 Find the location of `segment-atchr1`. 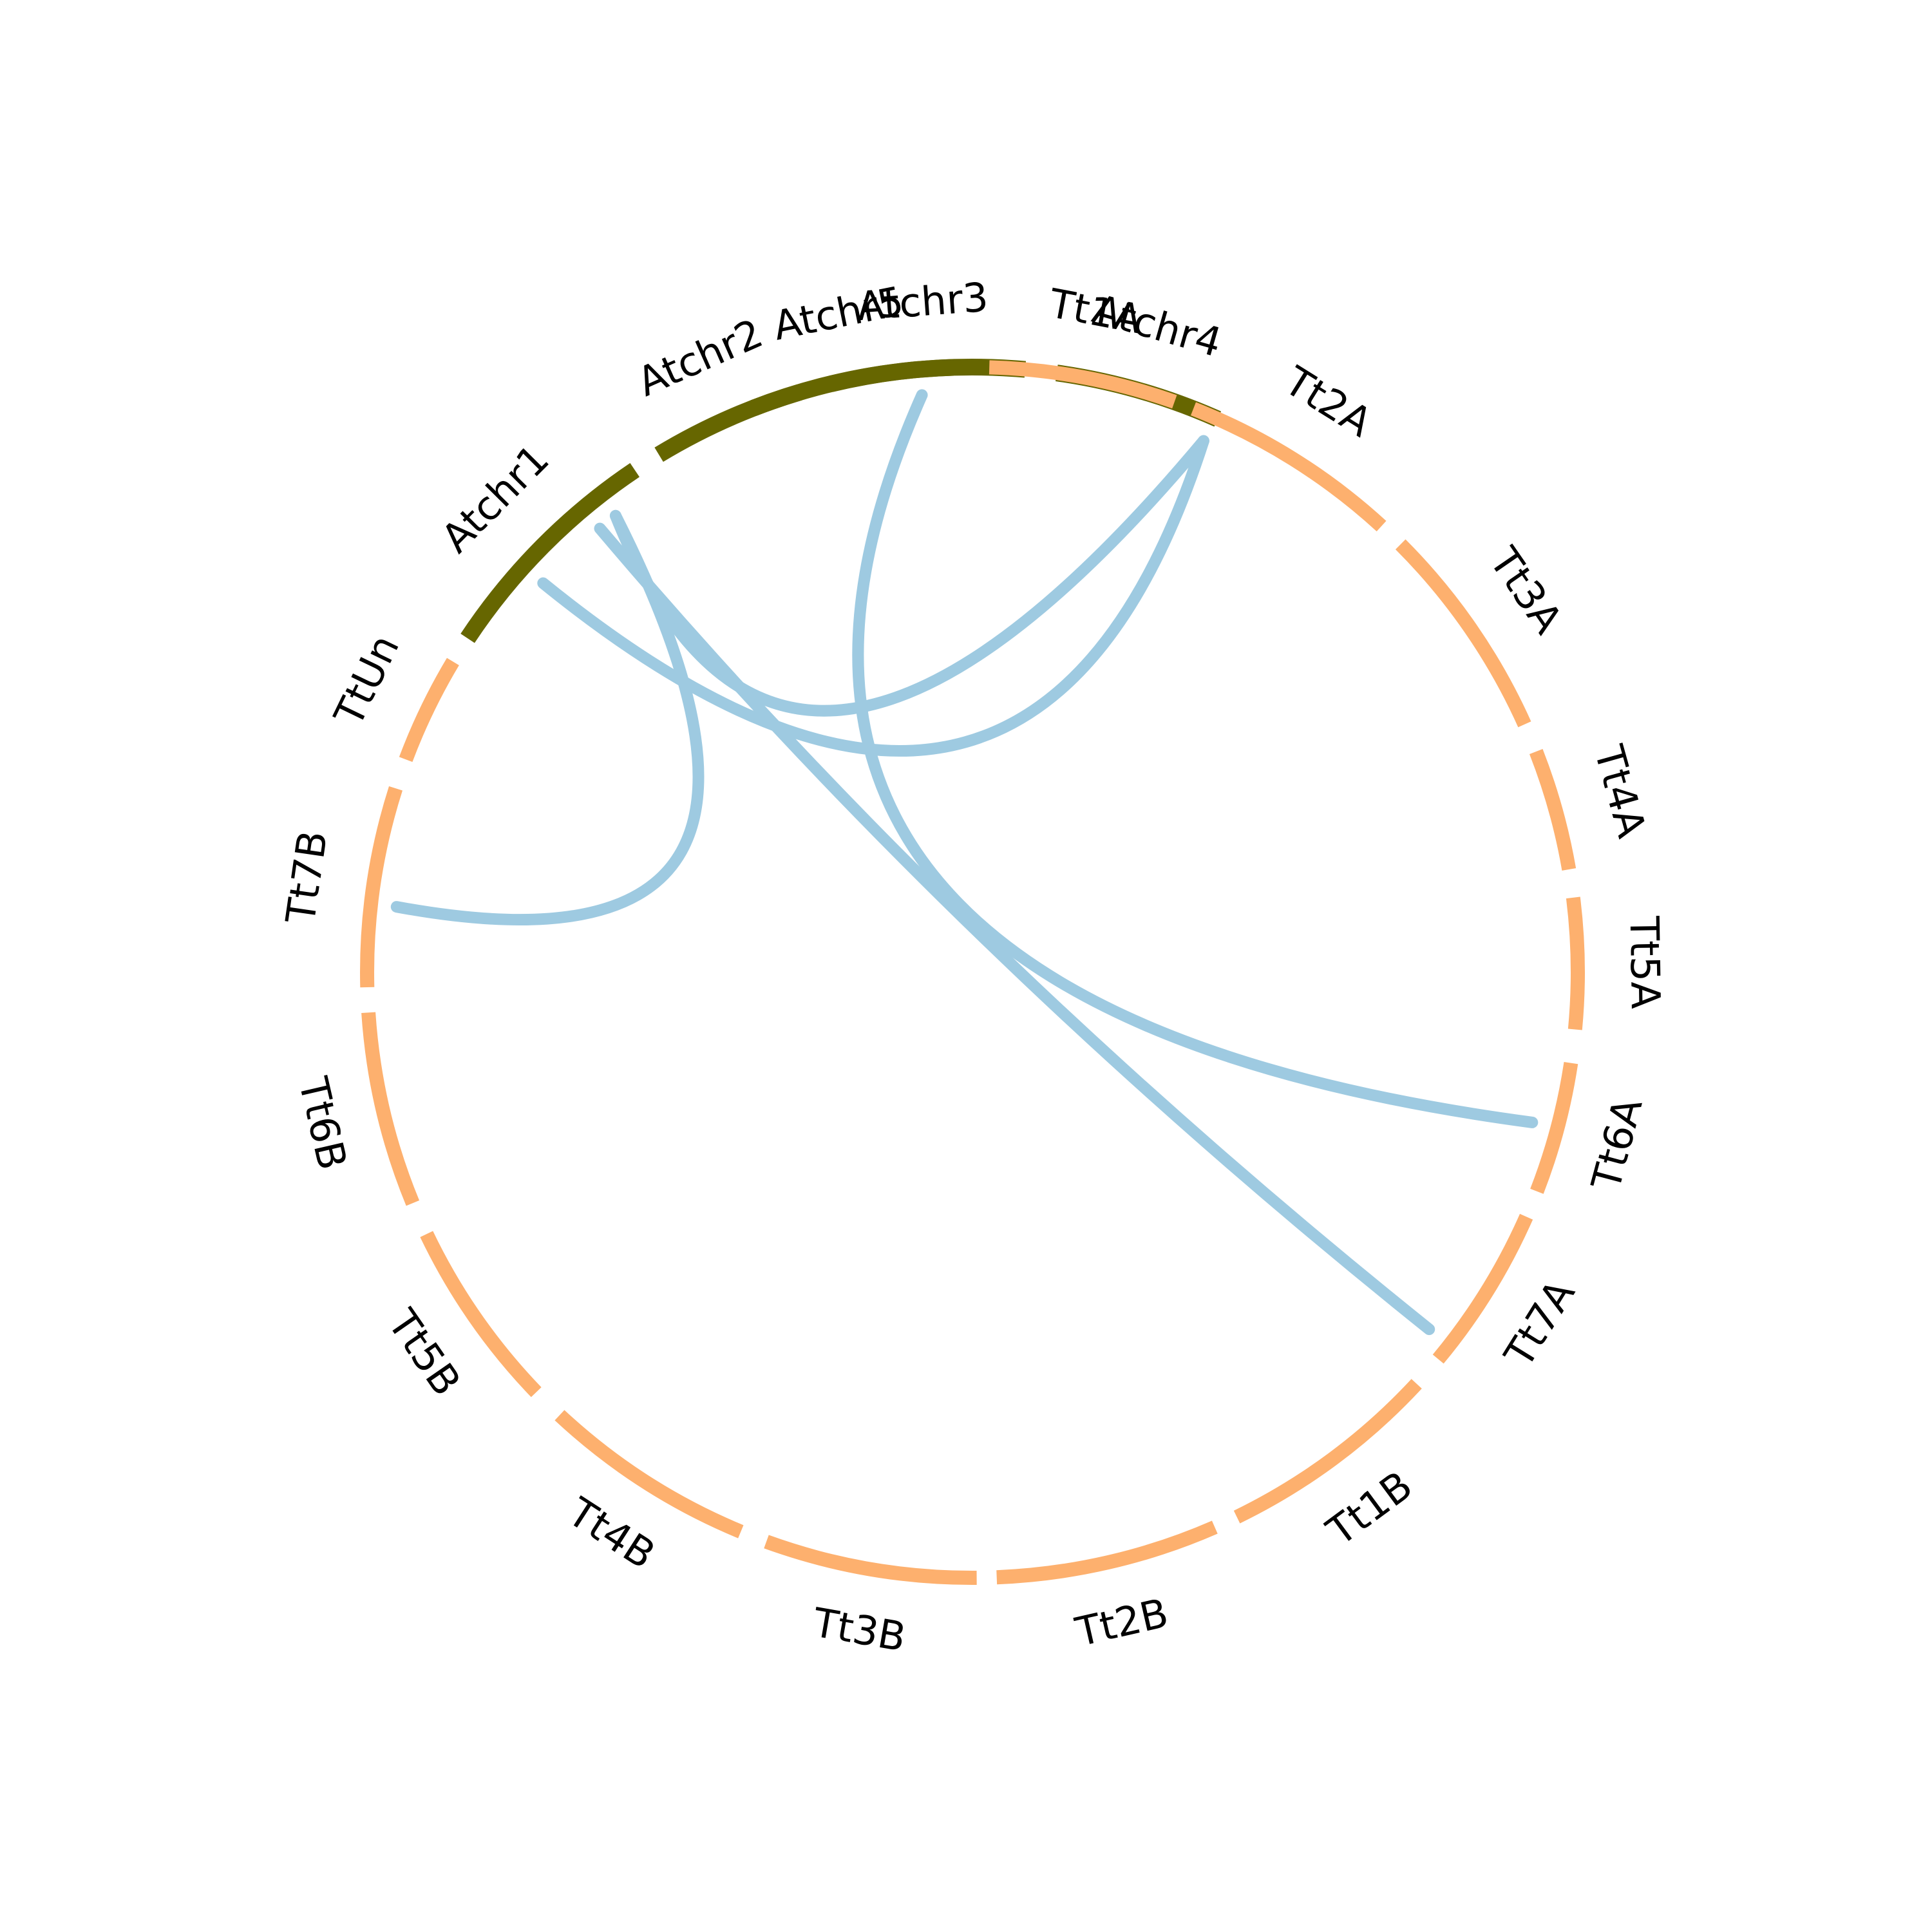

segment-atchr1 is located at coordinates (549, 553).